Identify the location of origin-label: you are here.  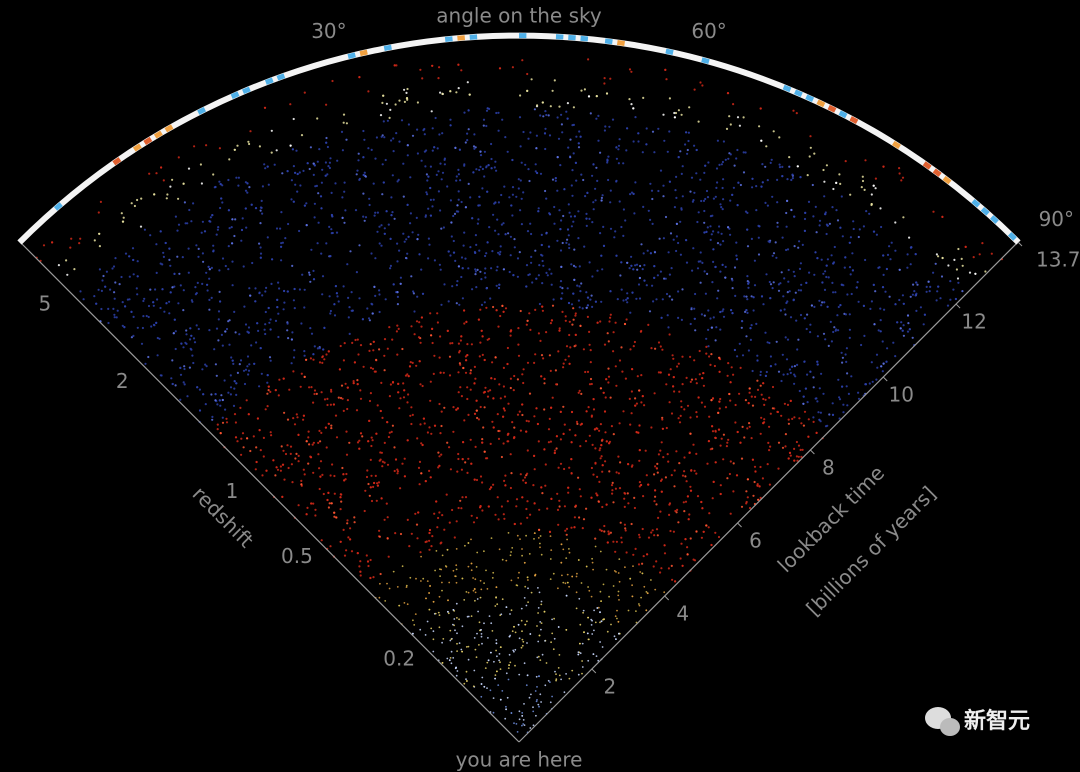
(519, 760).